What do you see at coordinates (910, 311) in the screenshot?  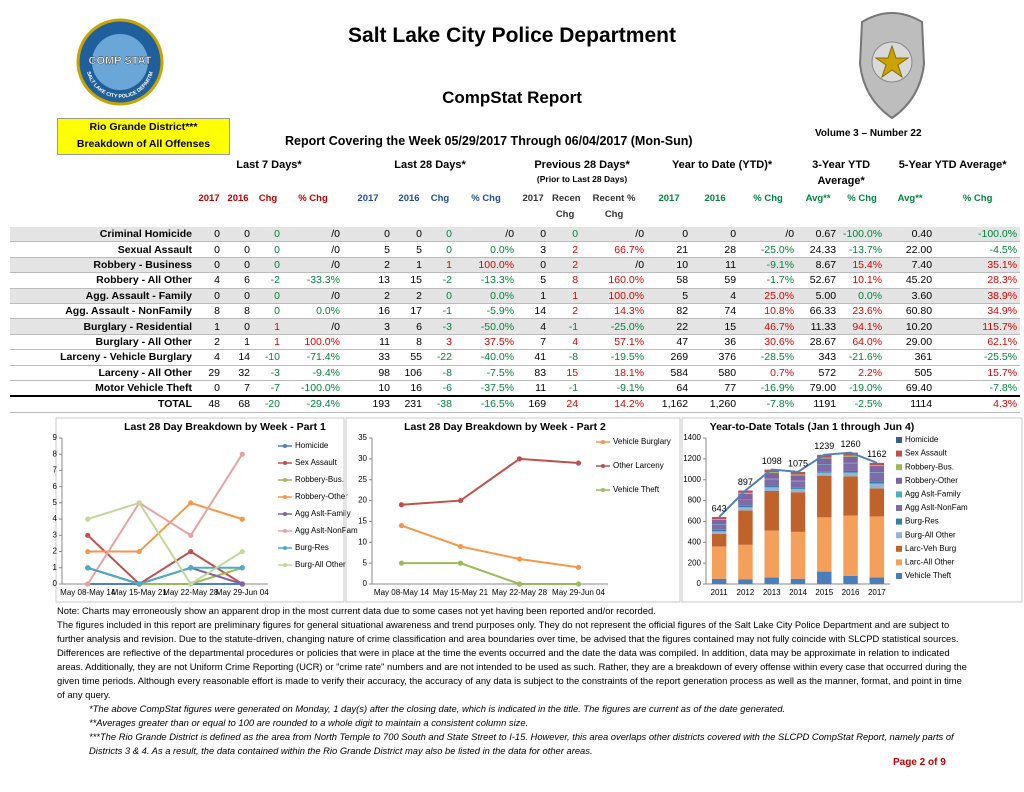 I see `table-cell: 60.80` at bounding box center [910, 311].